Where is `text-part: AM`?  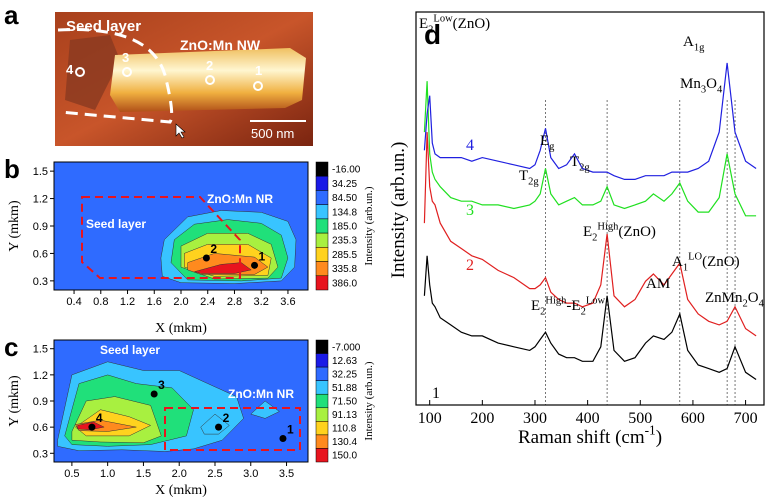
text-part: AM is located at coordinates (658, 284).